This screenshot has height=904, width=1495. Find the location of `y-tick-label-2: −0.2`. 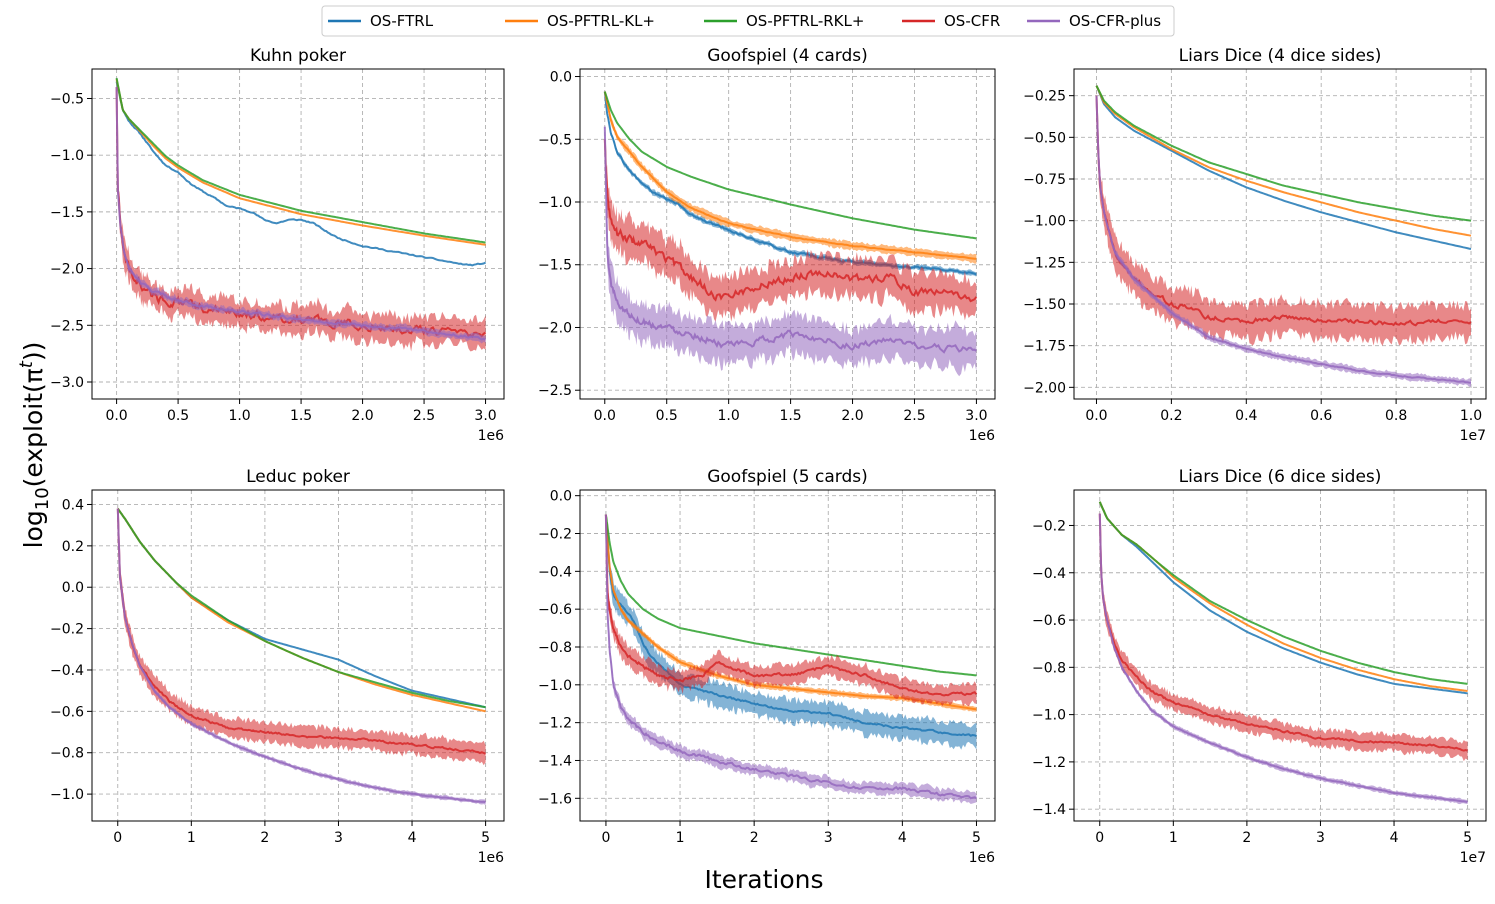

y-tick-label-2: −0.2 is located at coordinates (555, 535).